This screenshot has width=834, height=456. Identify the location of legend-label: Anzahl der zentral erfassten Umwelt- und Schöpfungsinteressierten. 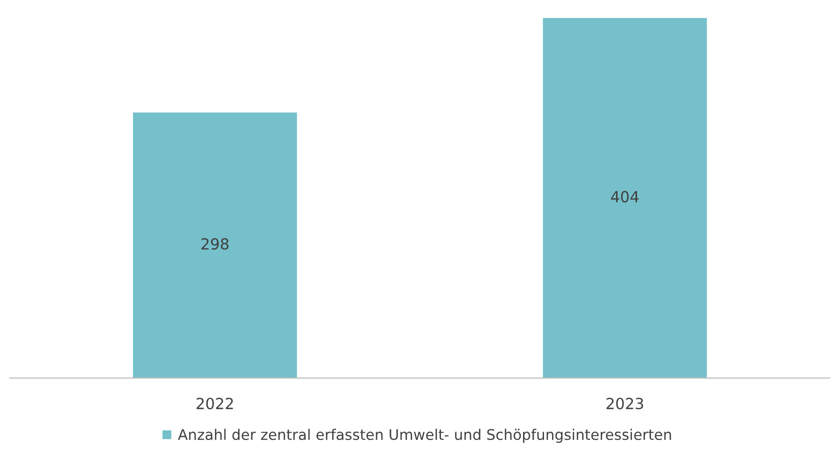
(424, 435).